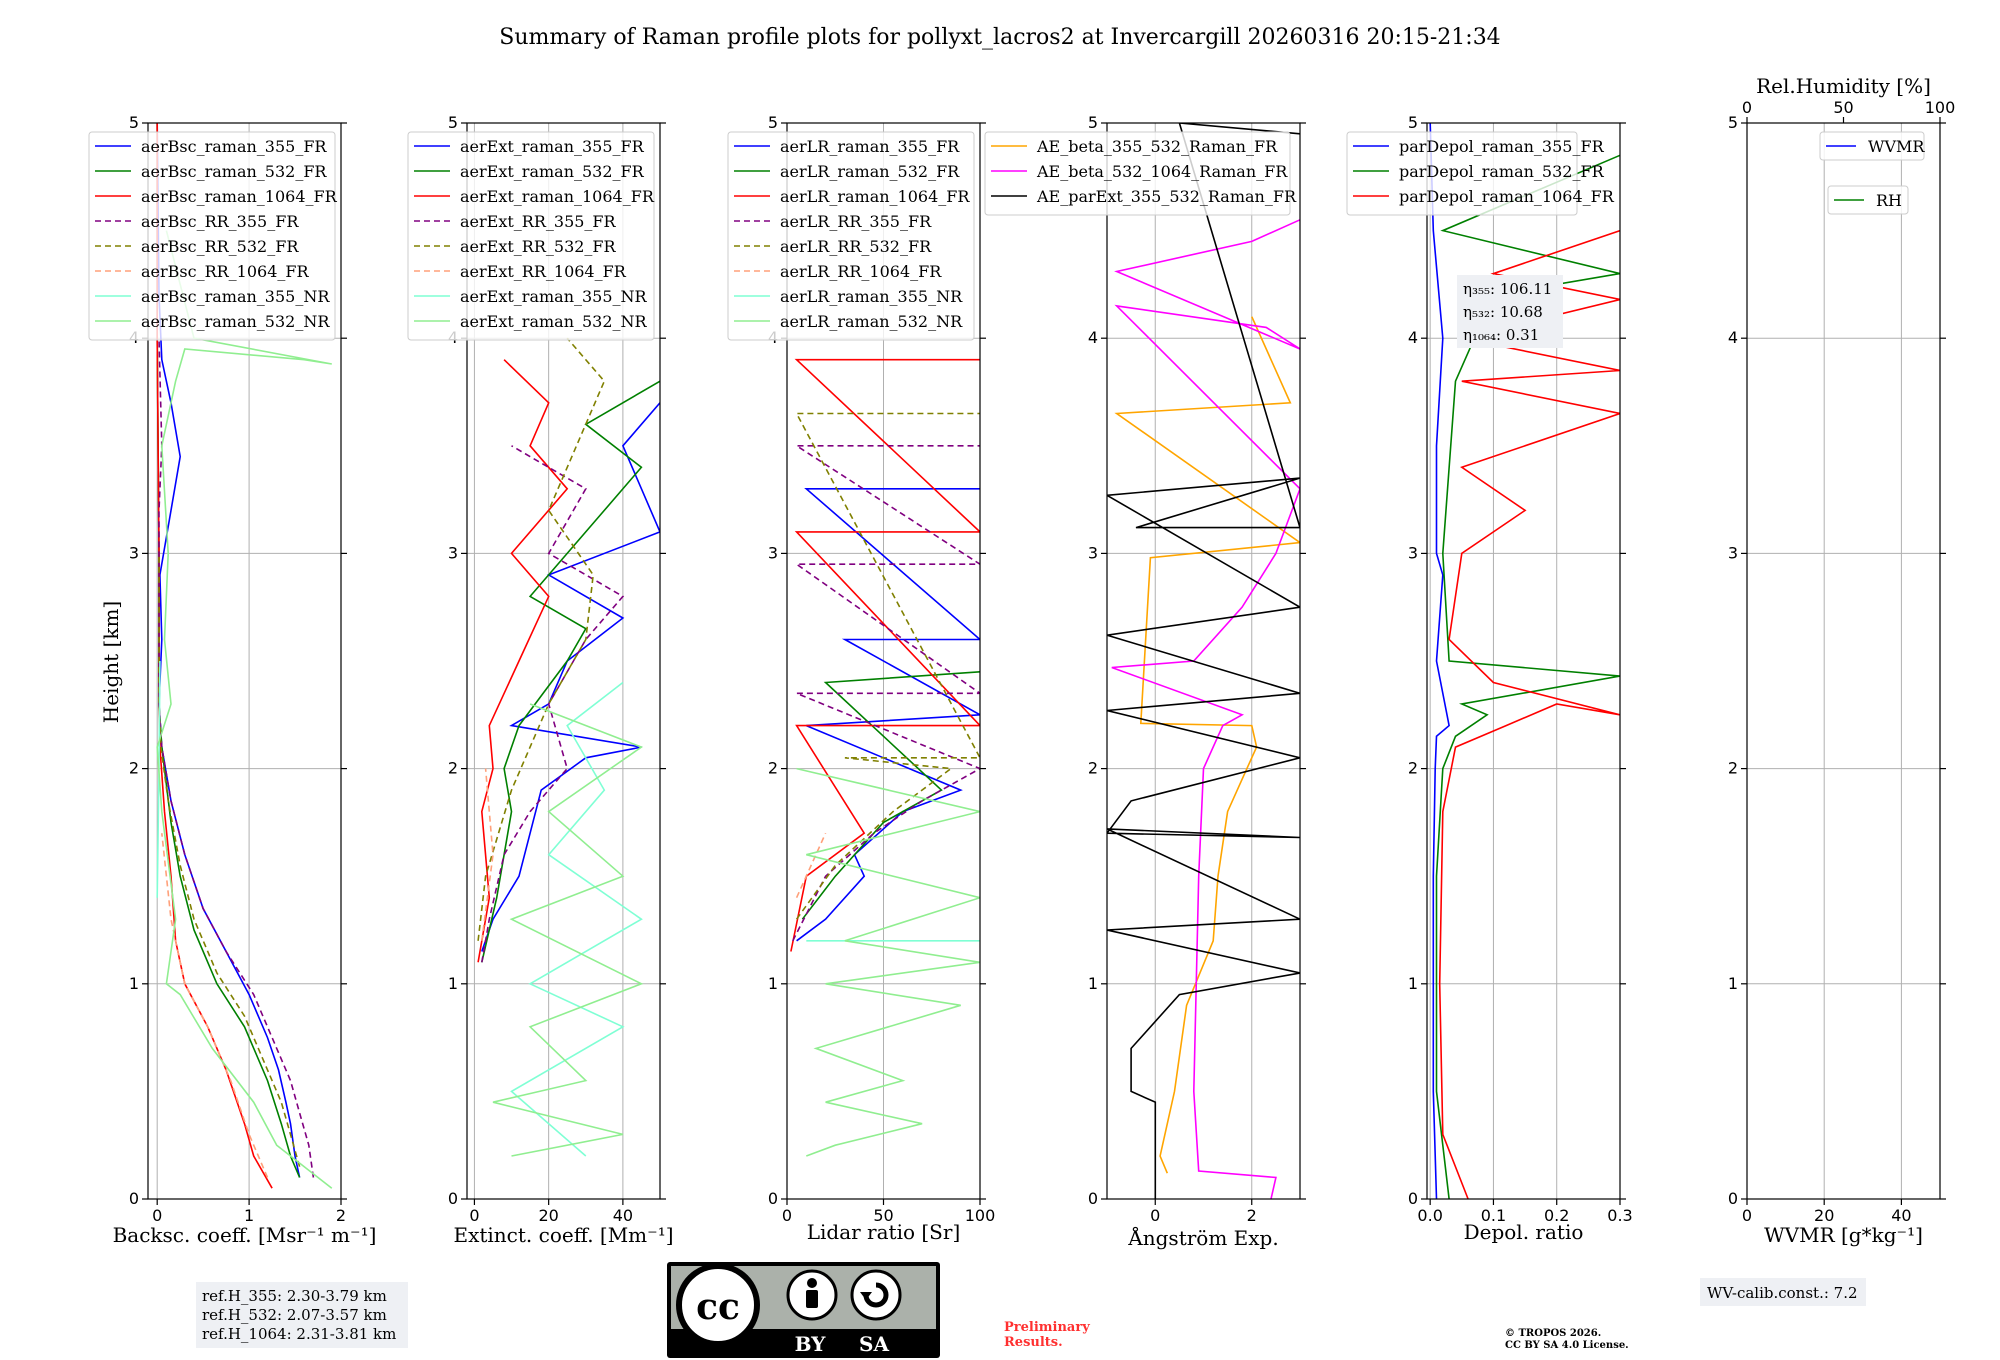  I want to click on legend-label: aerBsc_RR_355_FR, so click(220, 221).